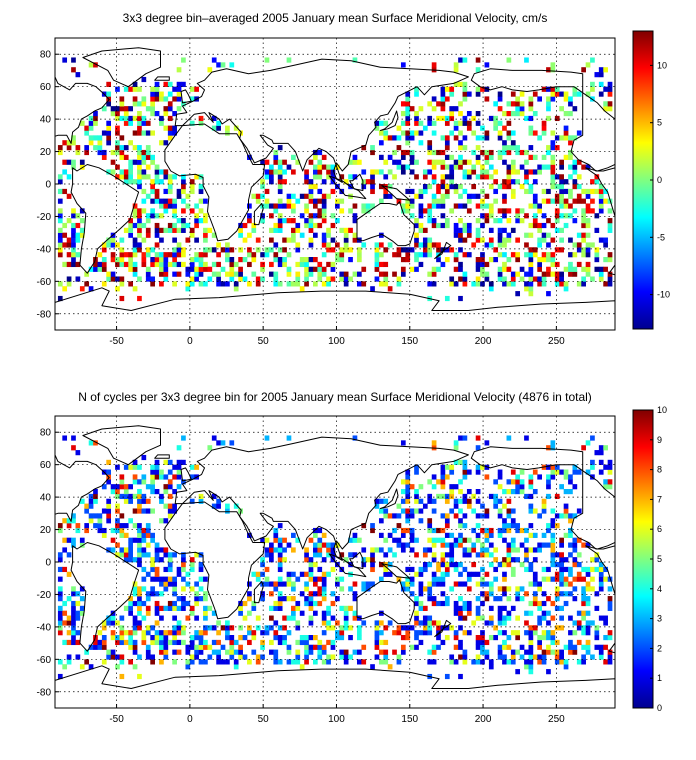  What do you see at coordinates (186, 474) in the screenshot?
I see `coastline` at bounding box center [186, 474].